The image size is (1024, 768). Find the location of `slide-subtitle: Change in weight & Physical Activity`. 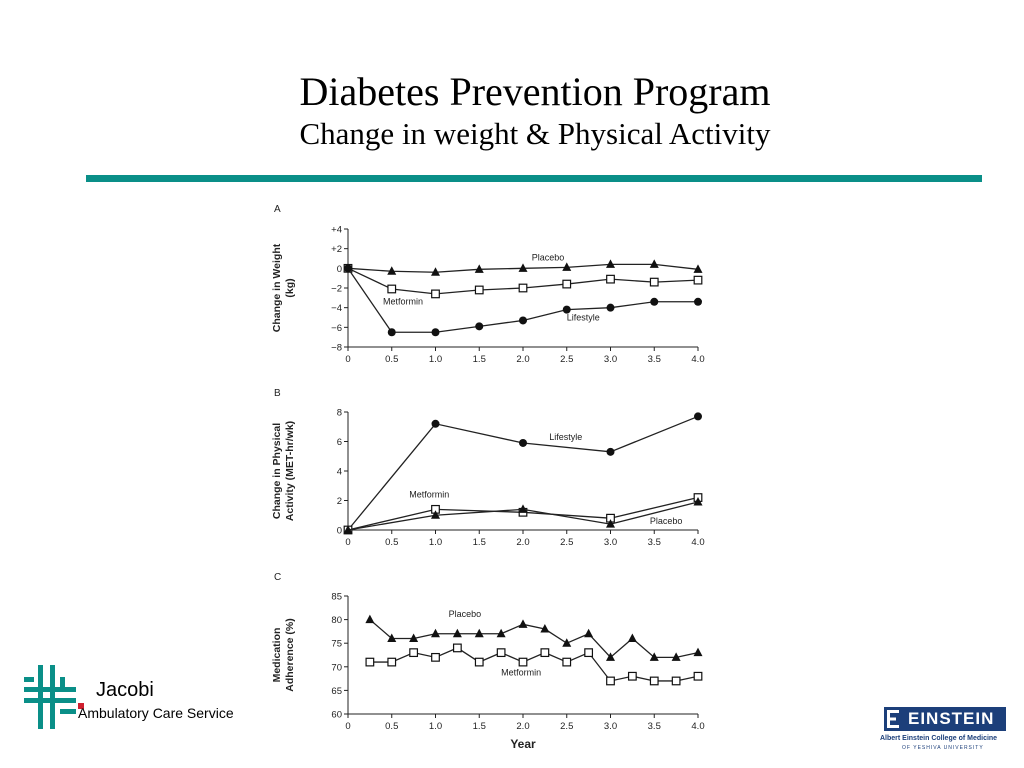

slide-subtitle: Change in weight & Physical Activity is located at coordinates (535, 133).